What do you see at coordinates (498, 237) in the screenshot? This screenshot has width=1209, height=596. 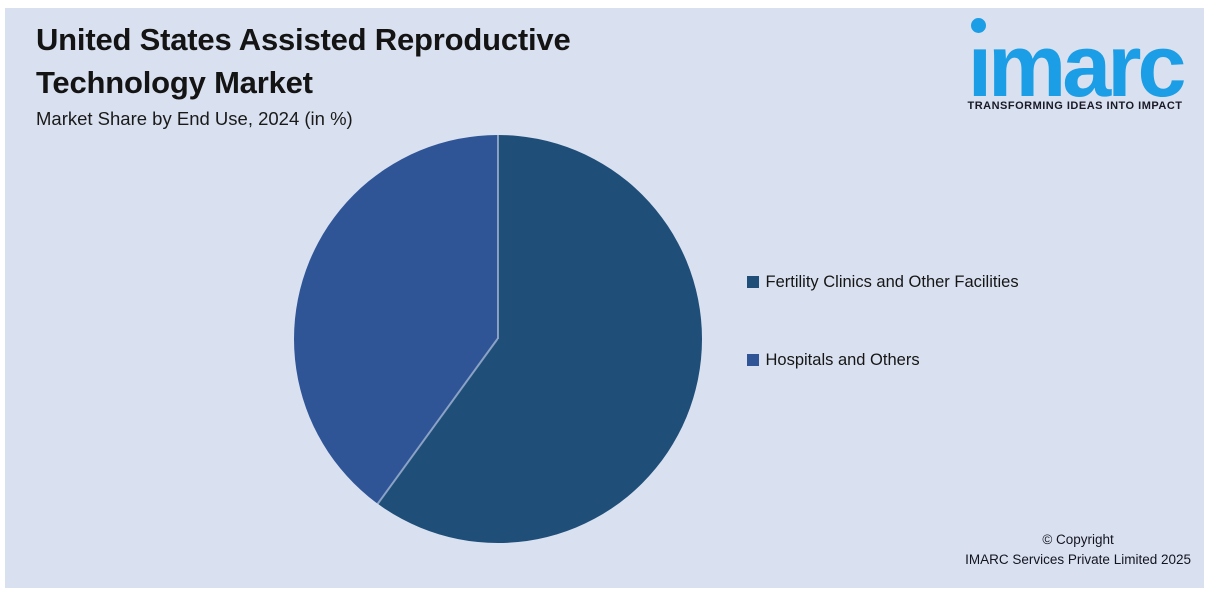 I see `pie-slice-separator-top` at bounding box center [498, 237].